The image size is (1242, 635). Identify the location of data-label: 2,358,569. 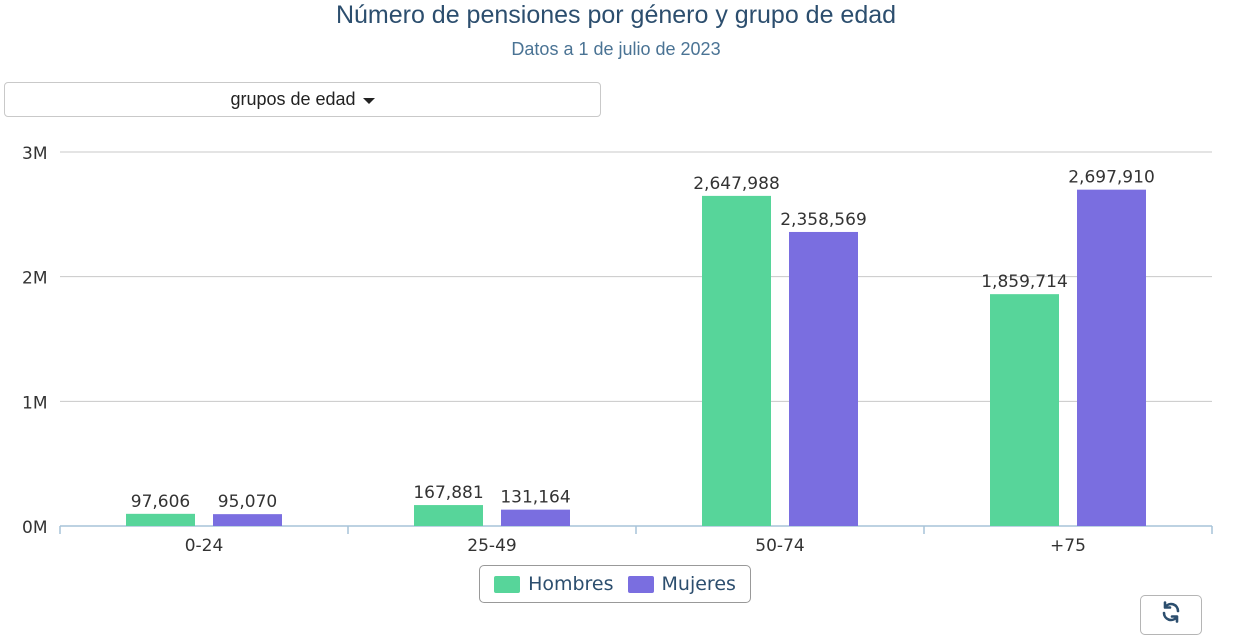
(823, 220).